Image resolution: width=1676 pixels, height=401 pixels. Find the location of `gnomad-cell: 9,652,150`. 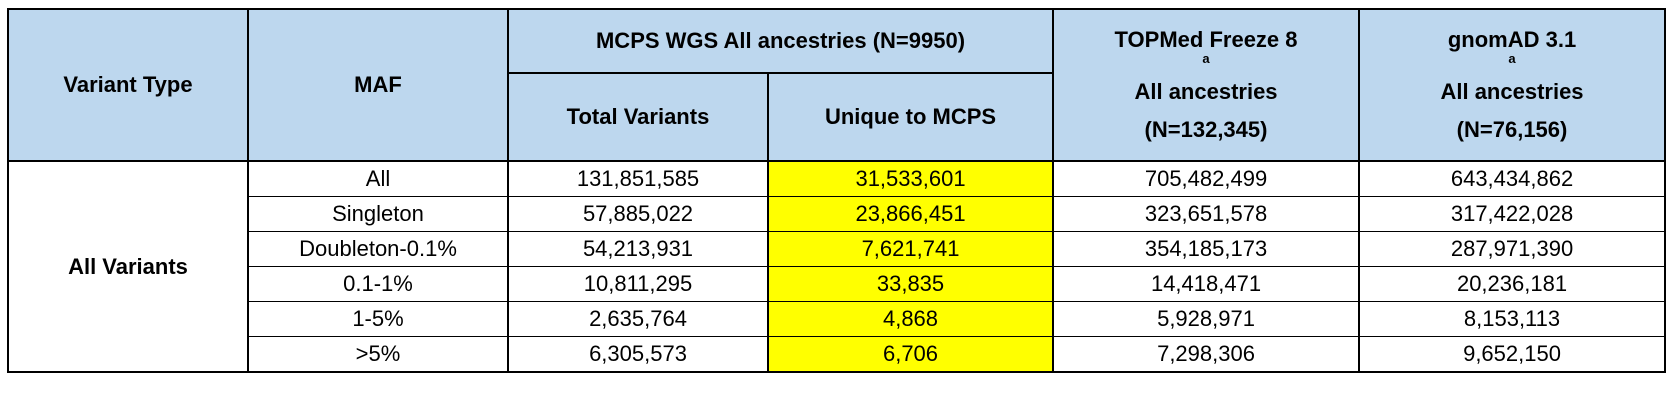

gnomad-cell: 9,652,150 is located at coordinates (1512, 354).